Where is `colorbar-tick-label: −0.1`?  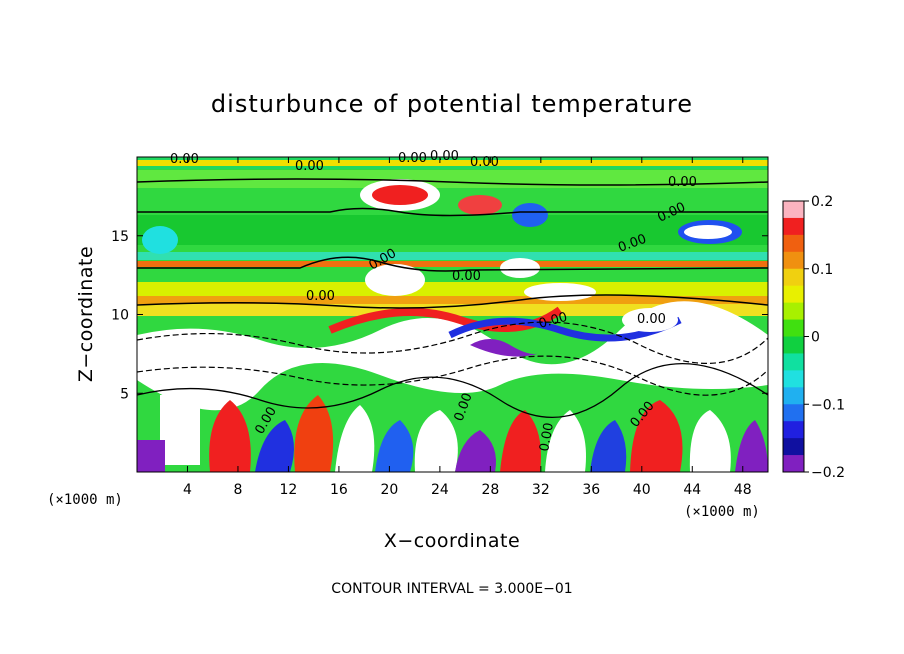 colorbar-tick-label: −0.1 is located at coordinates (828, 405).